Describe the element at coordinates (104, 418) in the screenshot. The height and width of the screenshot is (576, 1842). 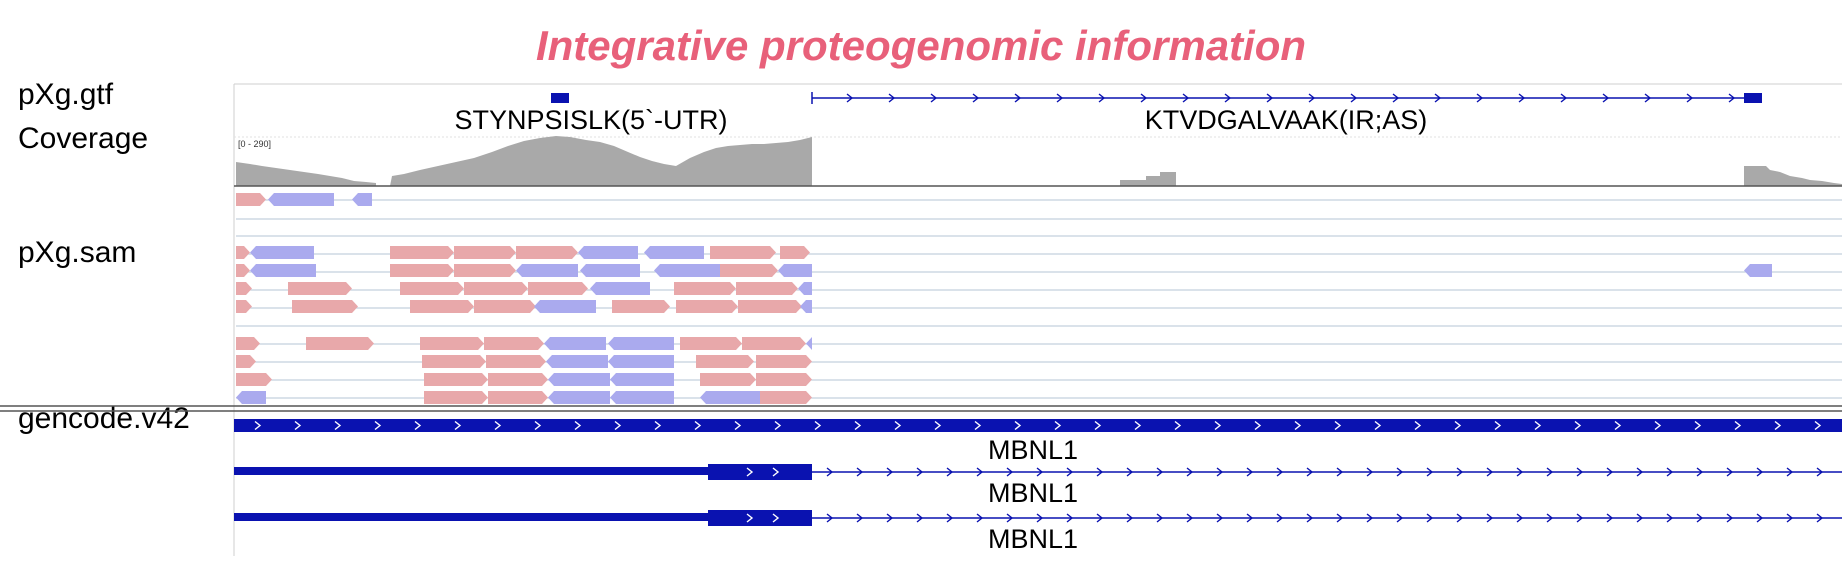
I see `track-label-gencode: gencode.v42` at that location.